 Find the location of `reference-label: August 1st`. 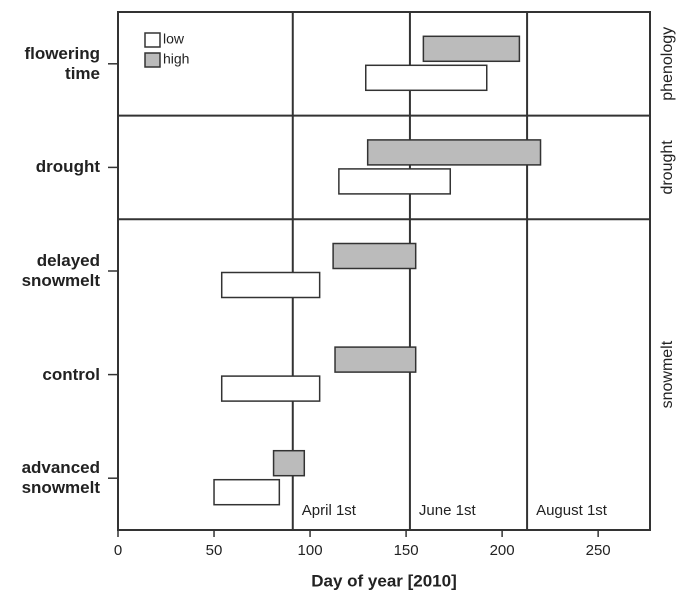

reference-label: August 1st is located at coordinates (572, 510).